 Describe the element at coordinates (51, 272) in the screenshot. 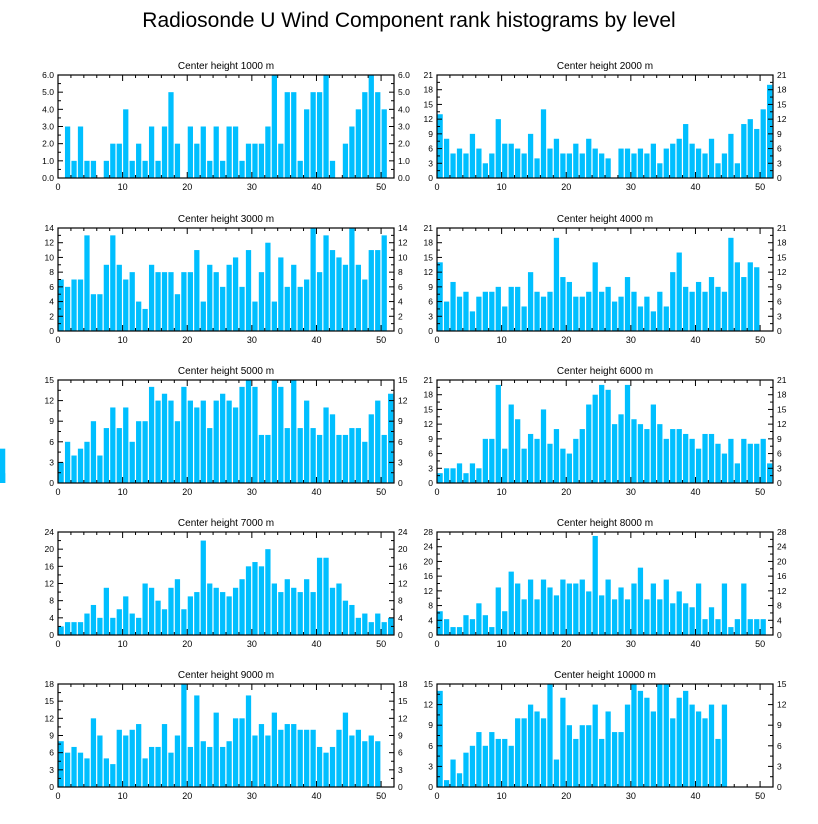

I see `y-tick-label-left: 8` at that location.